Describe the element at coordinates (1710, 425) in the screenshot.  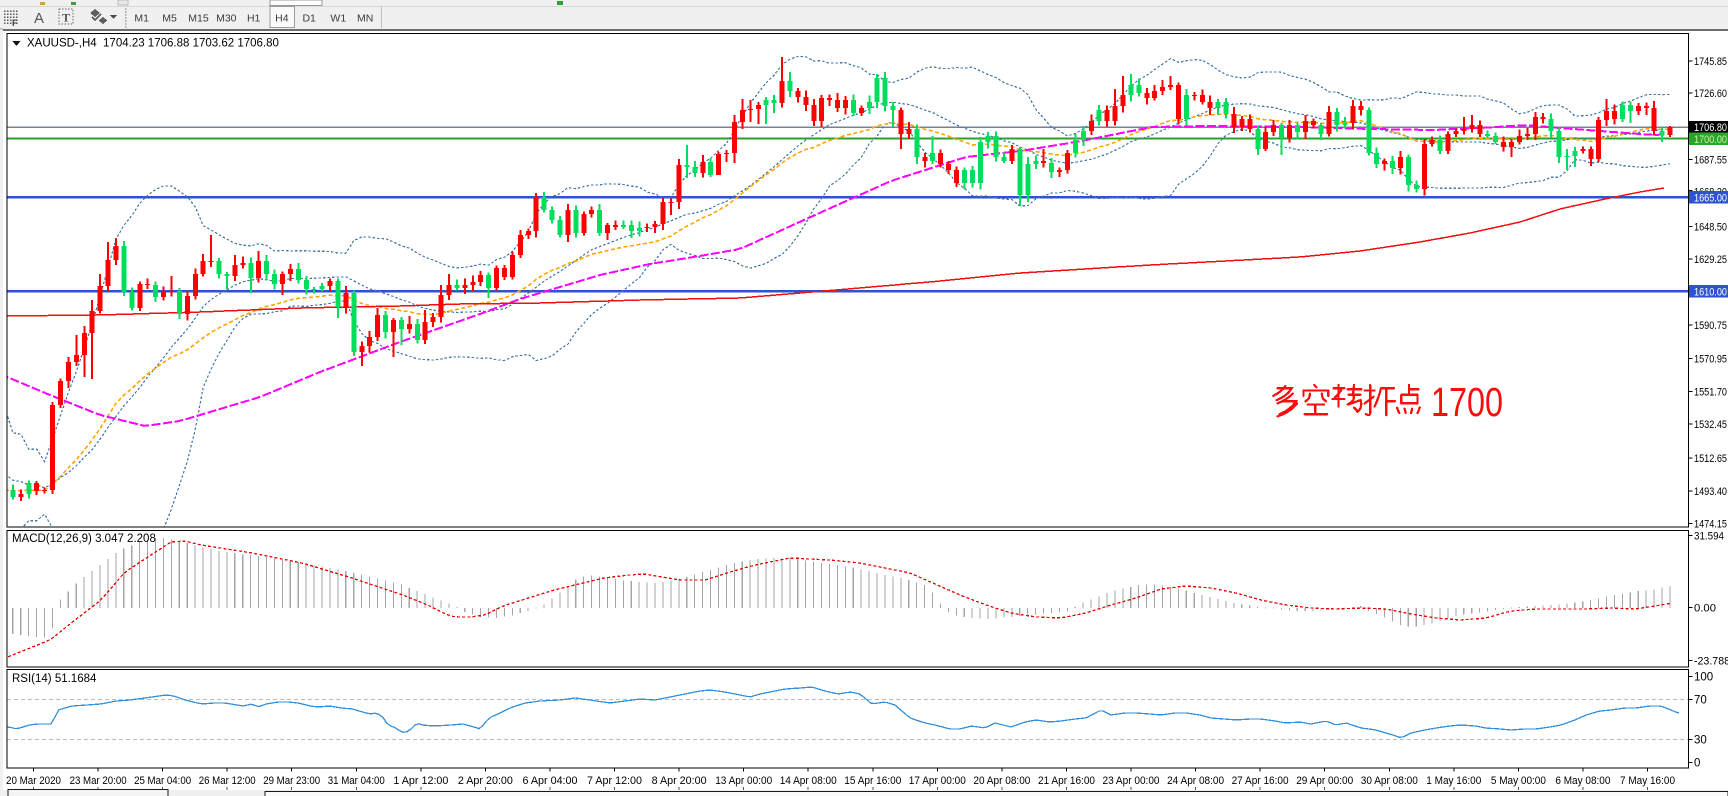
I see `svg-text: 1532.45` at that location.